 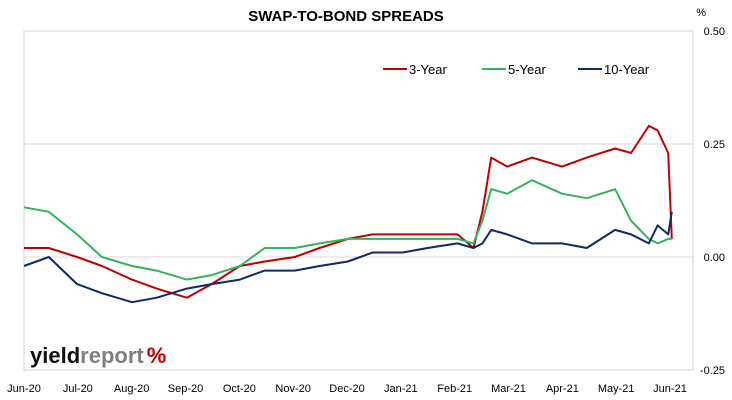 What do you see at coordinates (508, 389) in the screenshot?
I see `x-tick-label: Mar-21` at bounding box center [508, 389].